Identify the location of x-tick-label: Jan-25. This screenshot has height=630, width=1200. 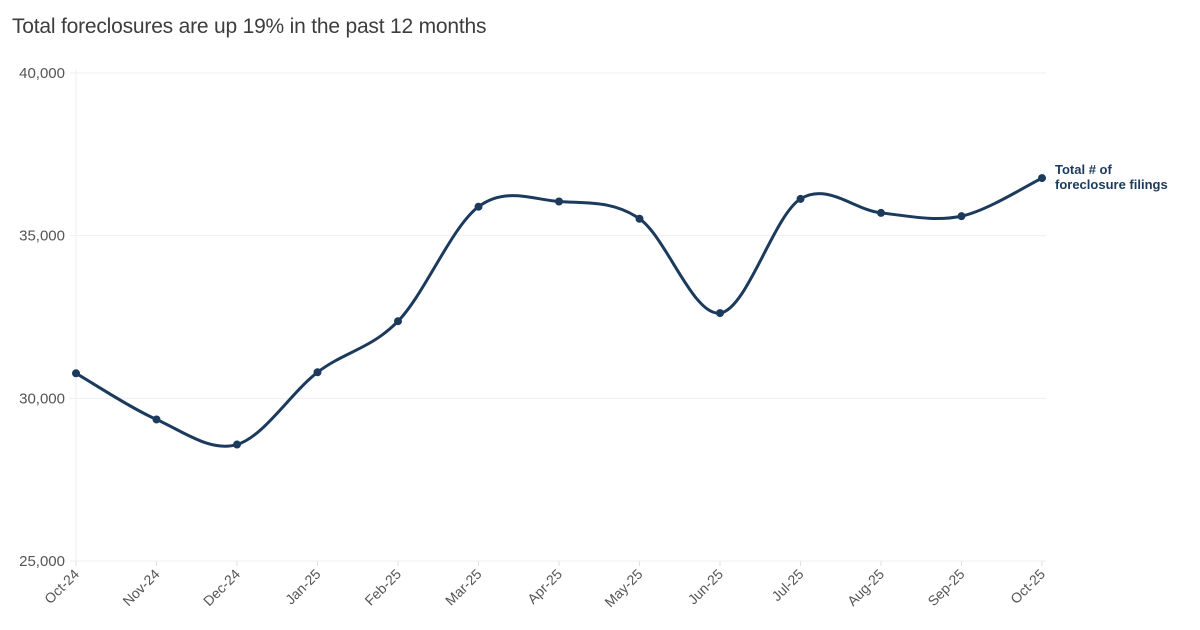
(303, 587).